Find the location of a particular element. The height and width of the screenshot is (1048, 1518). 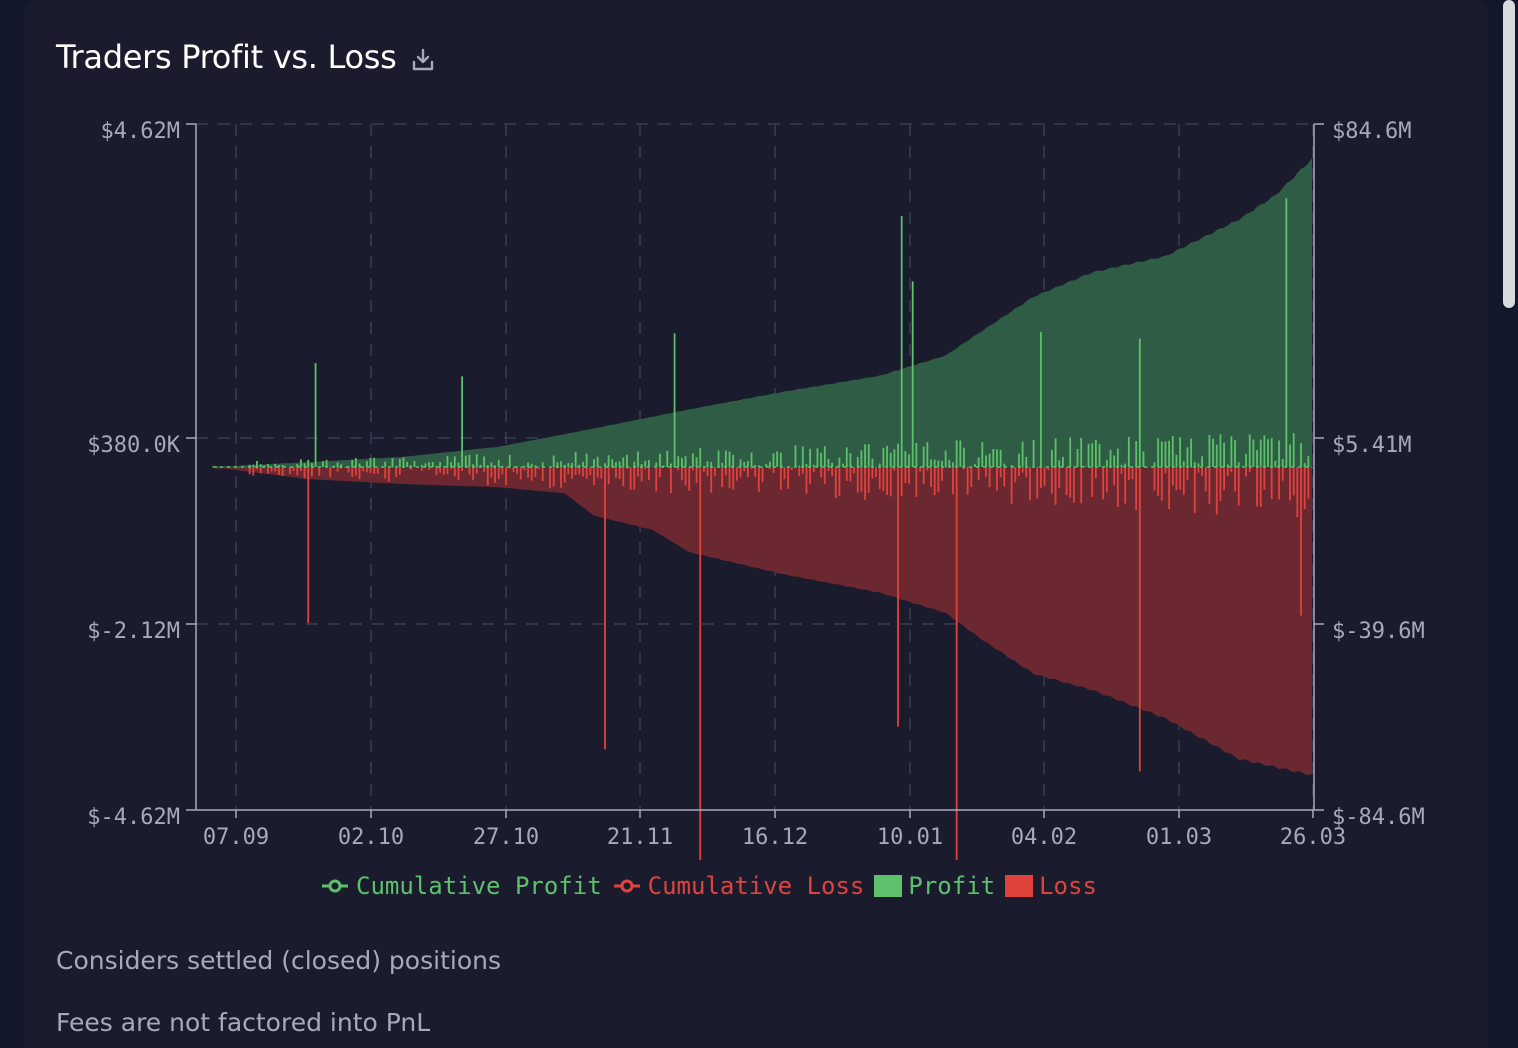

legend-label: Cumulative Profit is located at coordinates (479, 886).